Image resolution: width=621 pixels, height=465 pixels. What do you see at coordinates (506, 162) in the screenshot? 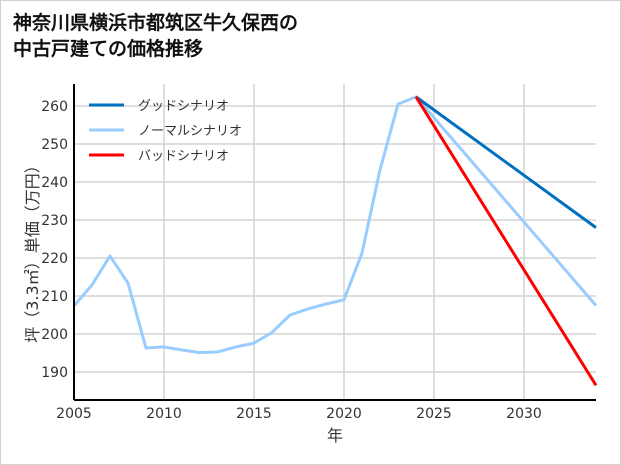
I see `series-line` at bounding box center [506, 162].